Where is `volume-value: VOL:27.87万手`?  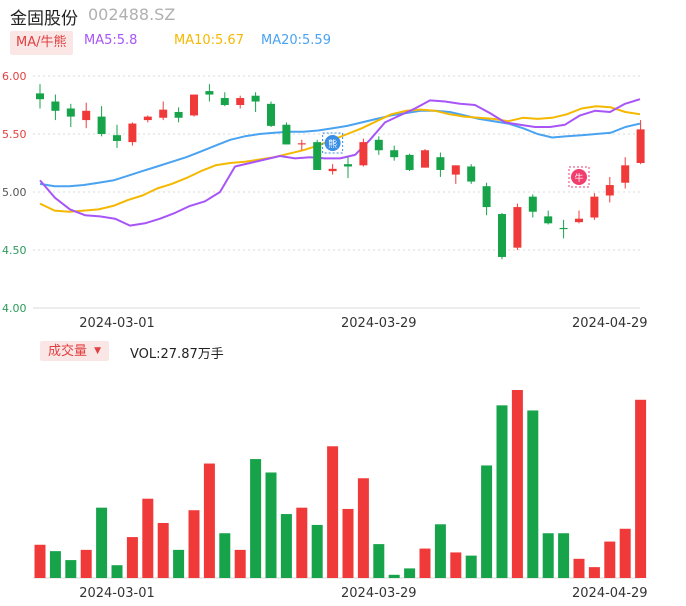
volume-value: VOL:27.87万手 is located at coordinates (177, 354).